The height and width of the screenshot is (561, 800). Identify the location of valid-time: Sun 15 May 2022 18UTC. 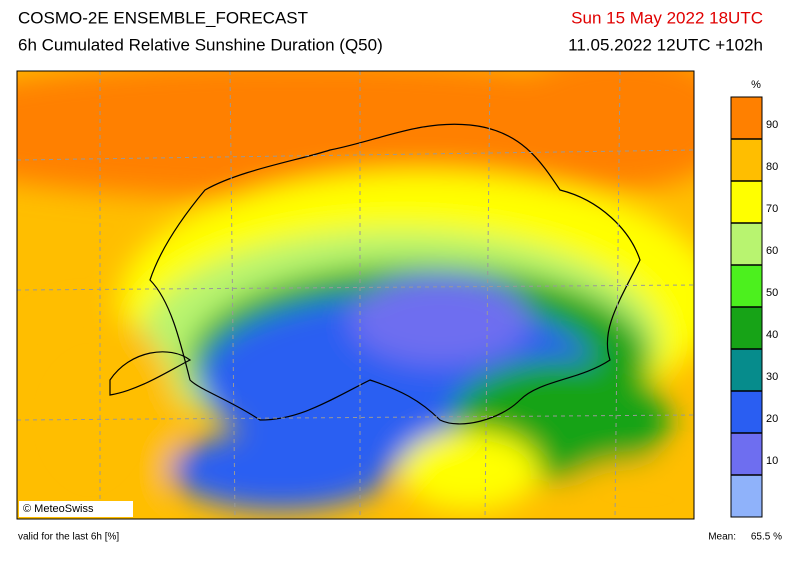
(667, 17).